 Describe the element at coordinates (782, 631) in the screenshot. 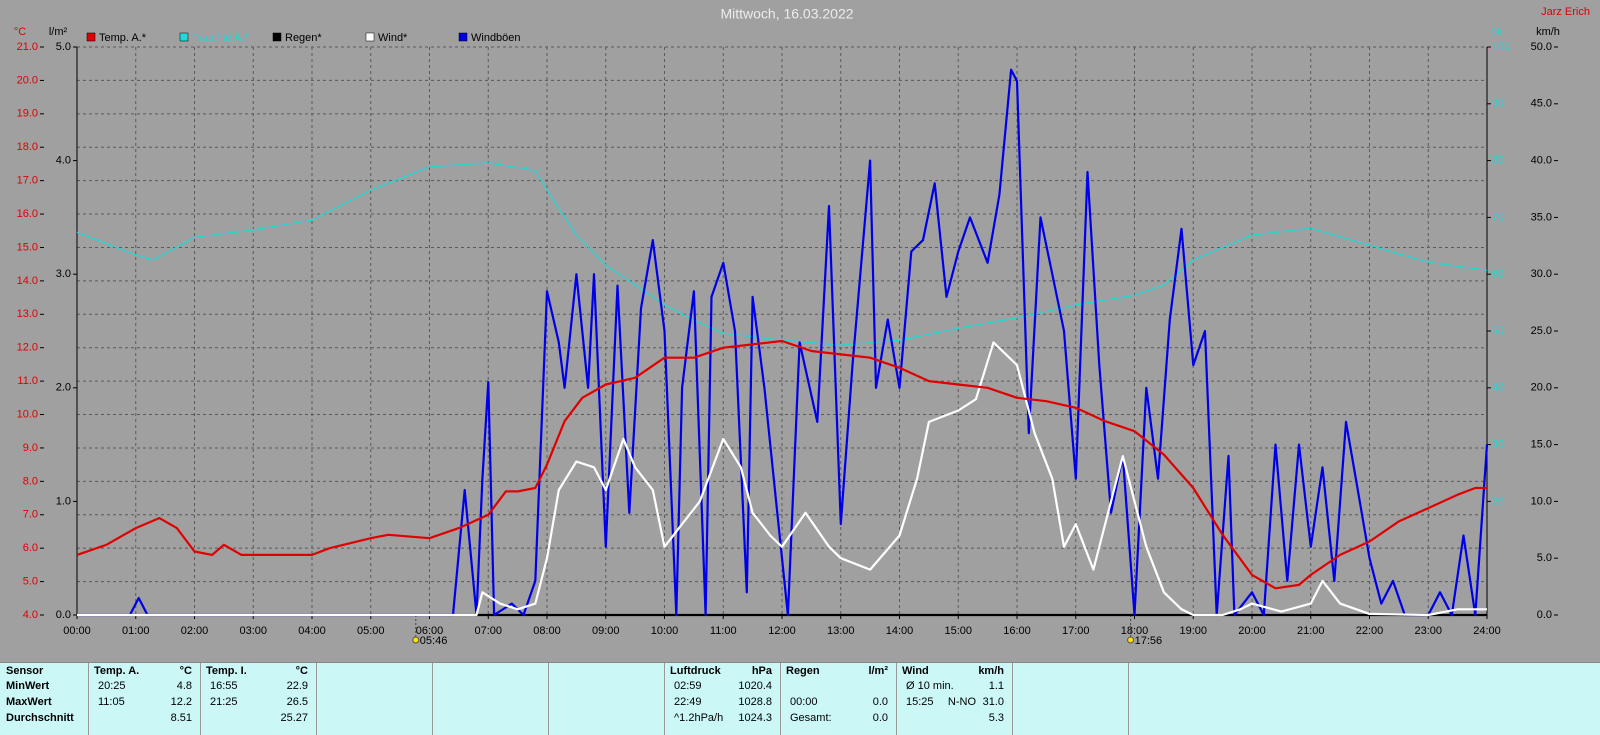

I see `x-tick-label: 12:00` at that location.